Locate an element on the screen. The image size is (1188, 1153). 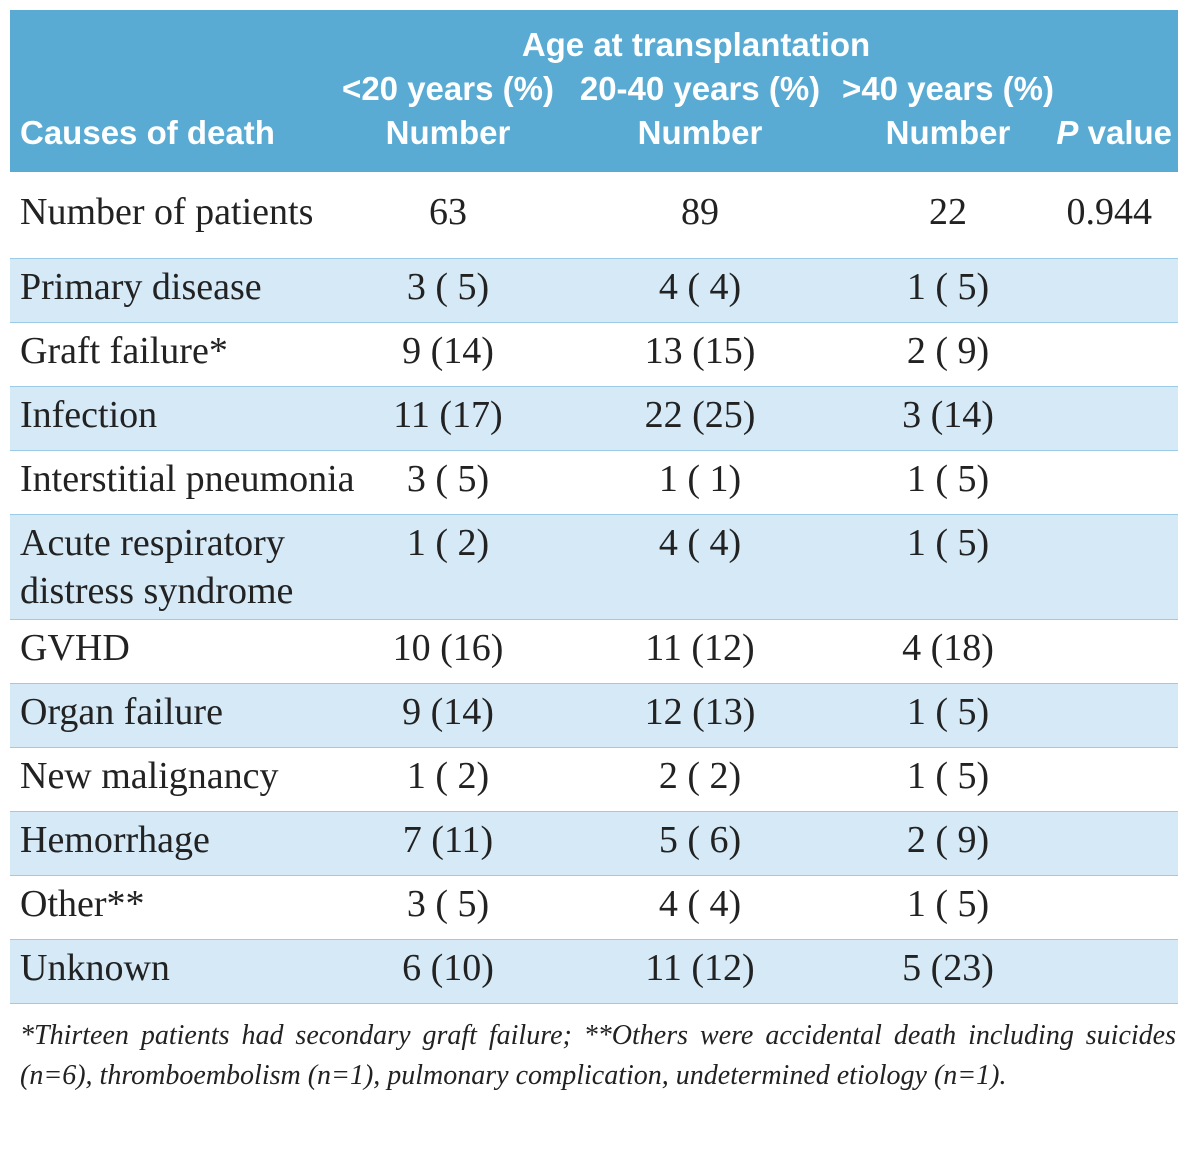
value-cell: 5 (23) is located at coordinates (948, 971).